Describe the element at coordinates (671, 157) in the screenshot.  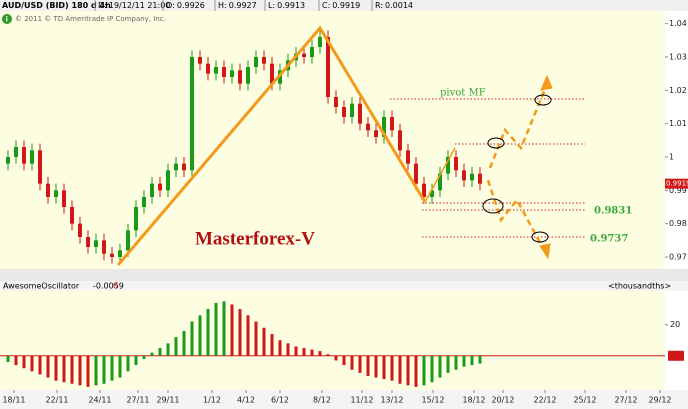
I see `y-tick-label: 1` at that location.